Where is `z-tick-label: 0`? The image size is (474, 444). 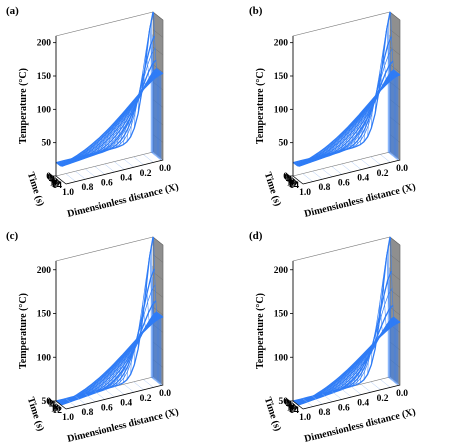 z-tick-label: 0 is located at coordinates (48, 177).